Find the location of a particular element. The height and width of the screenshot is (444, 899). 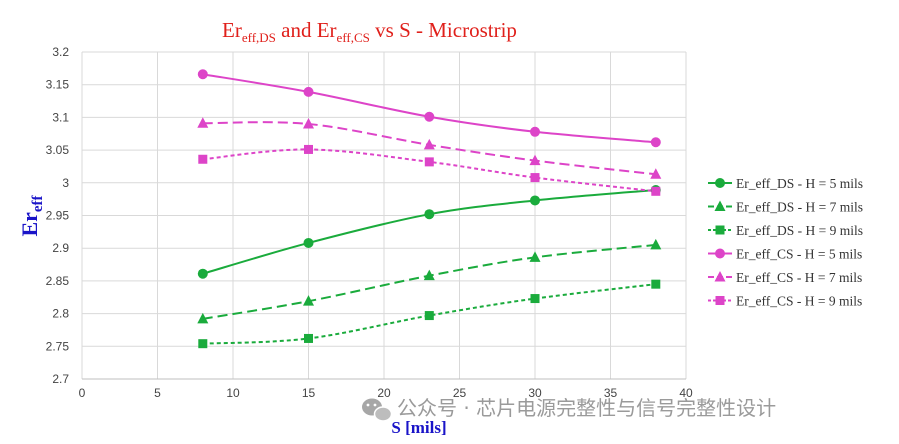

y-tick-label: 2.95 is located at coordinates (58, 216).